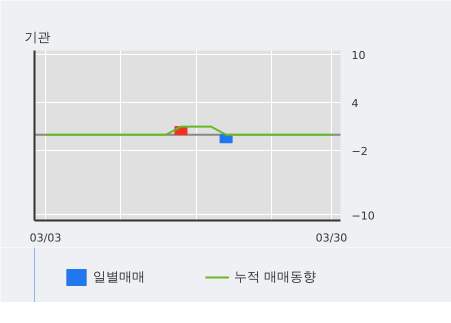 The height and width of the screenshot is (323, 451). I want to click on y-tick-label: −2, so click(360, 151).